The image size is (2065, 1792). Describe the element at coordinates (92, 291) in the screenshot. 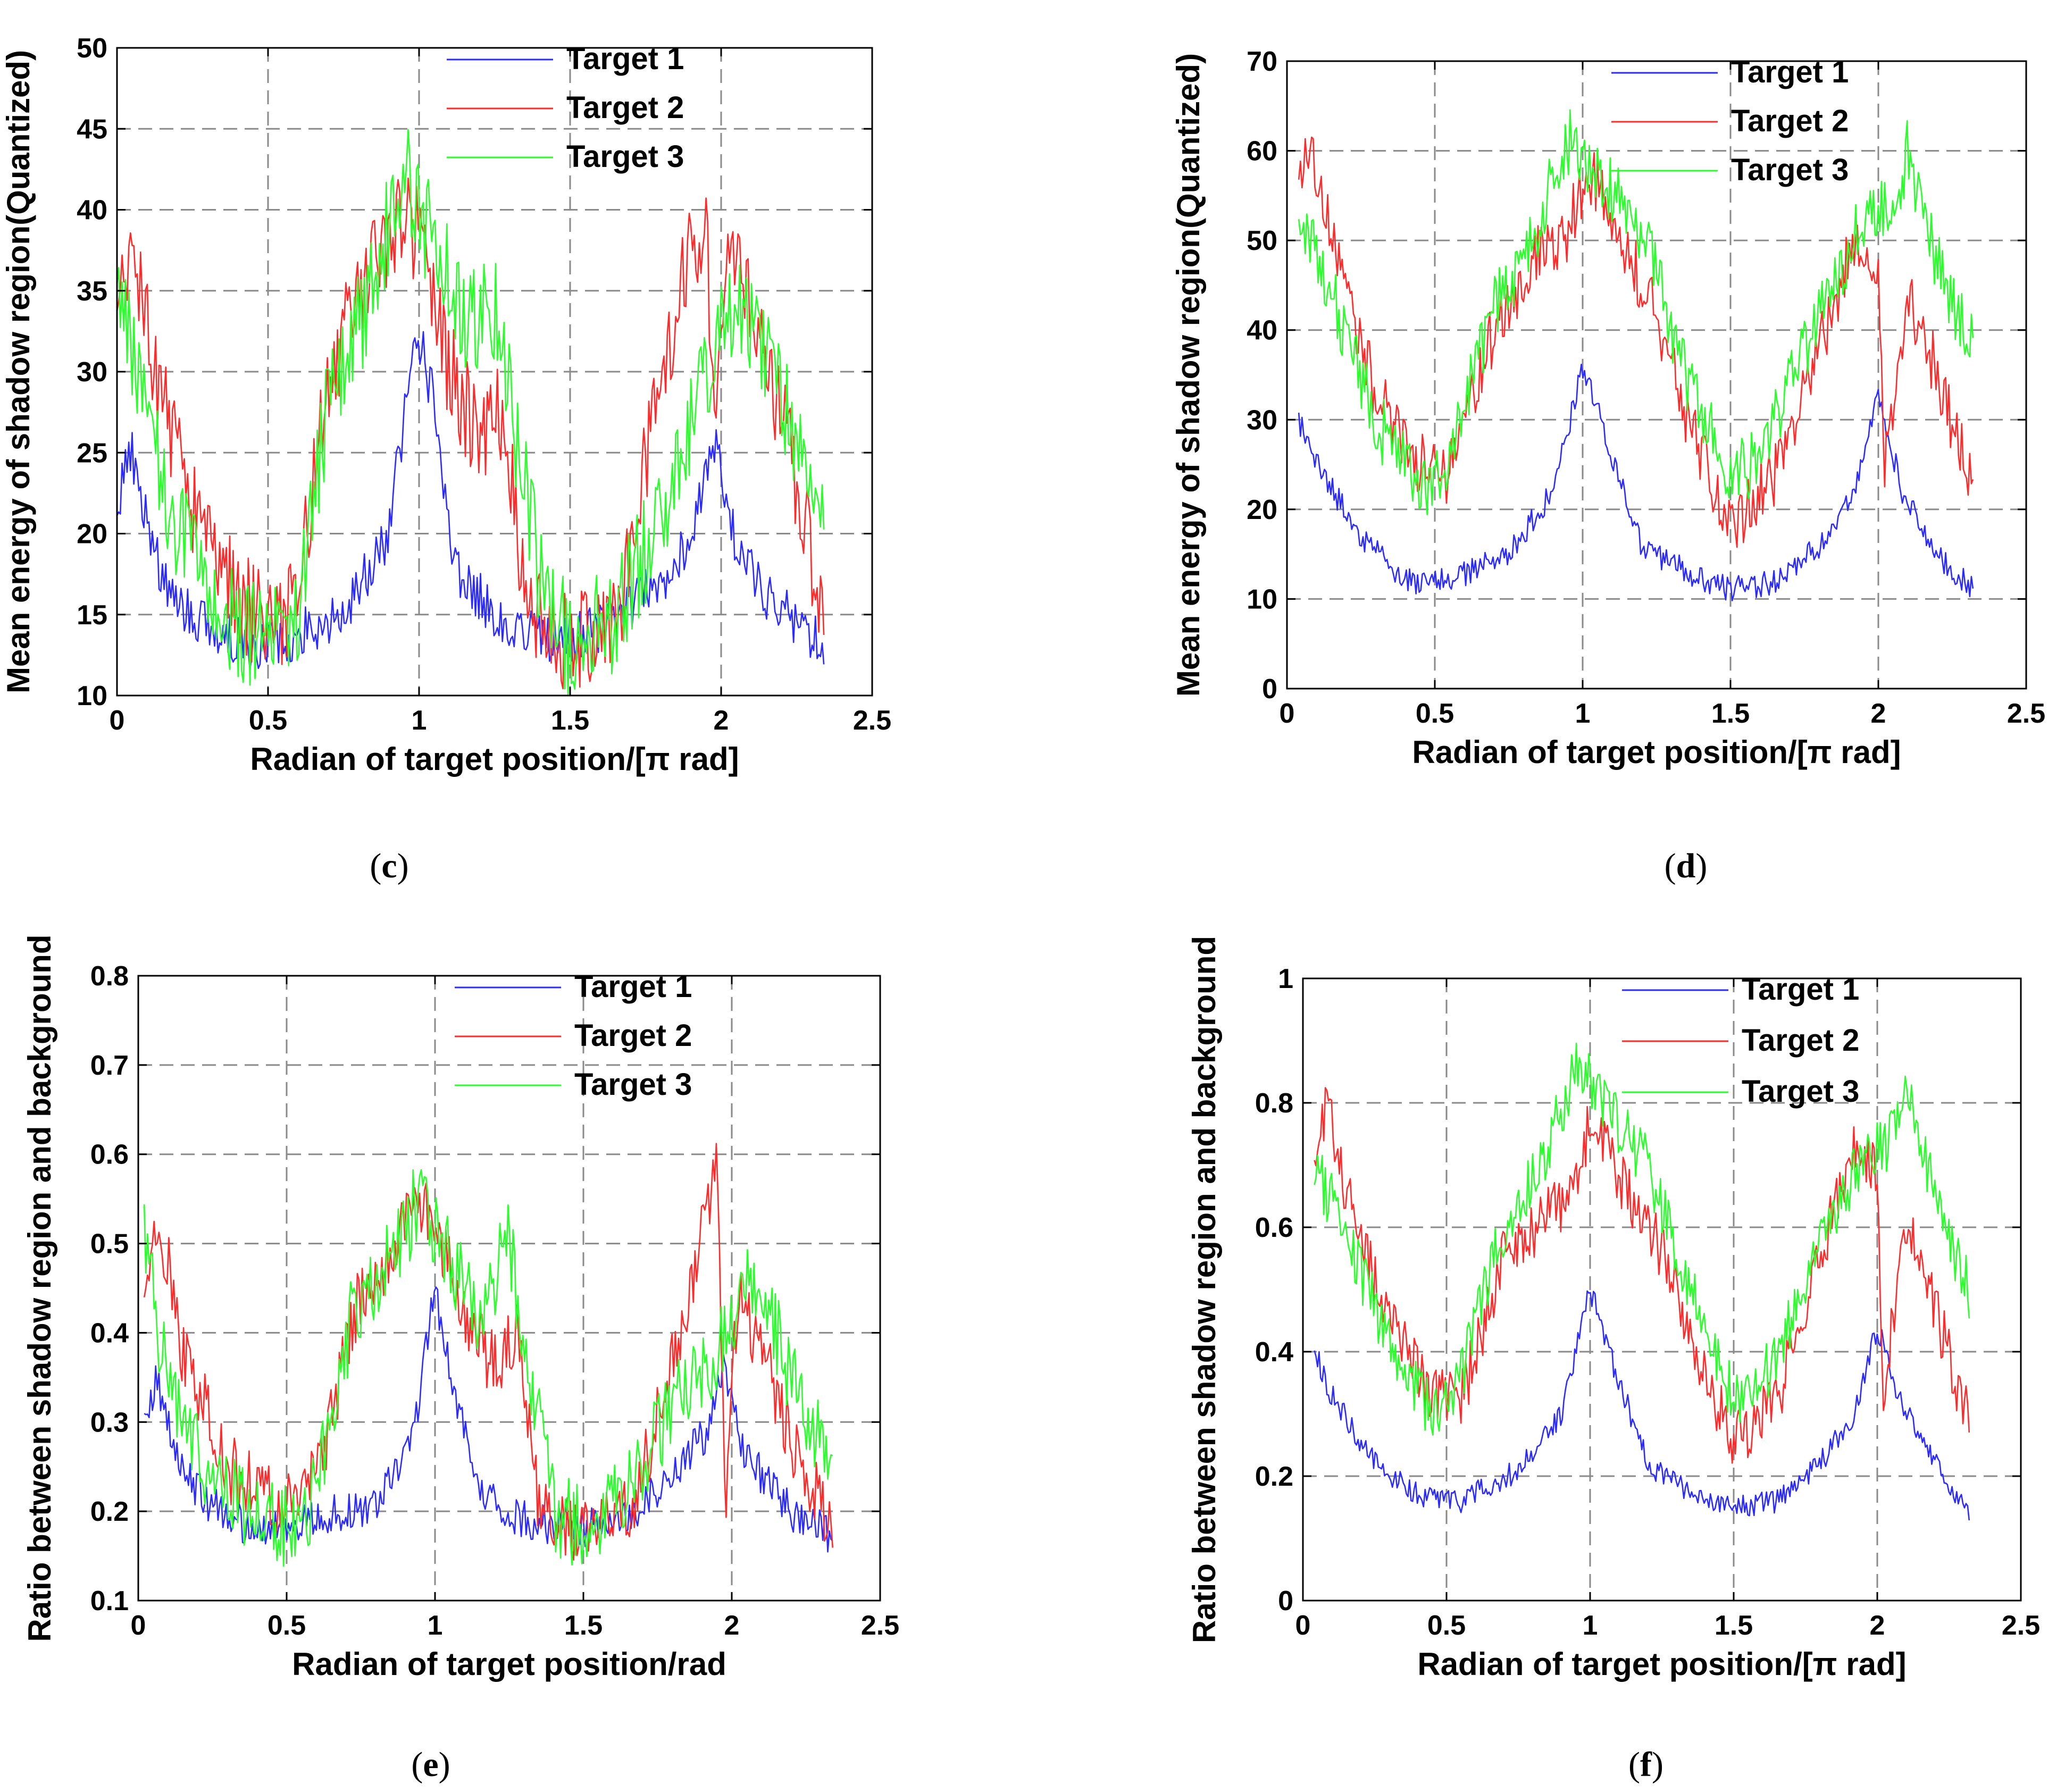

I see `y-tick-label: 35` at that location.